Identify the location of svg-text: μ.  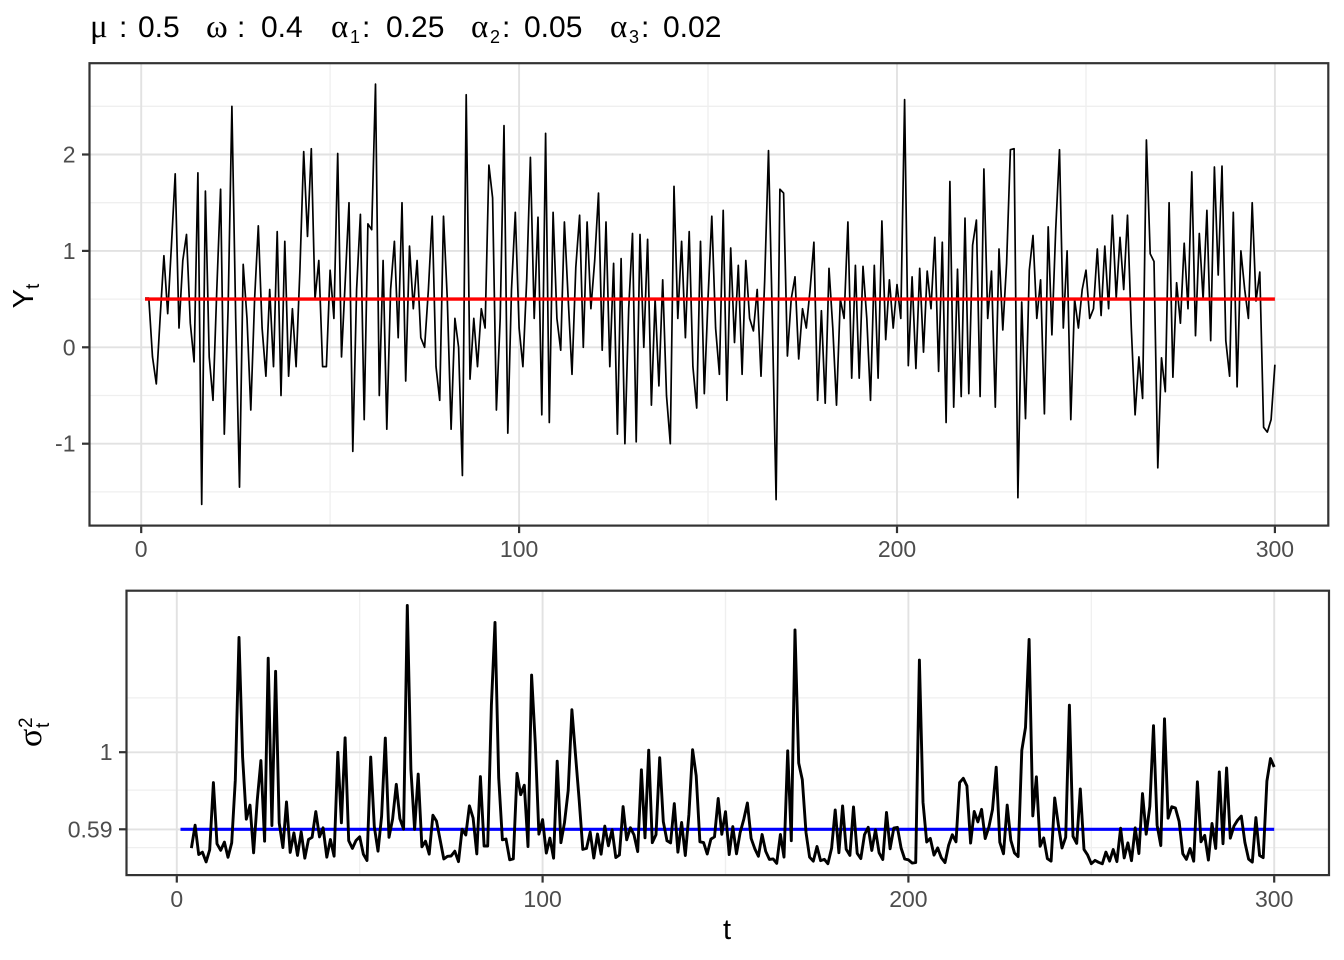
(99, 27).